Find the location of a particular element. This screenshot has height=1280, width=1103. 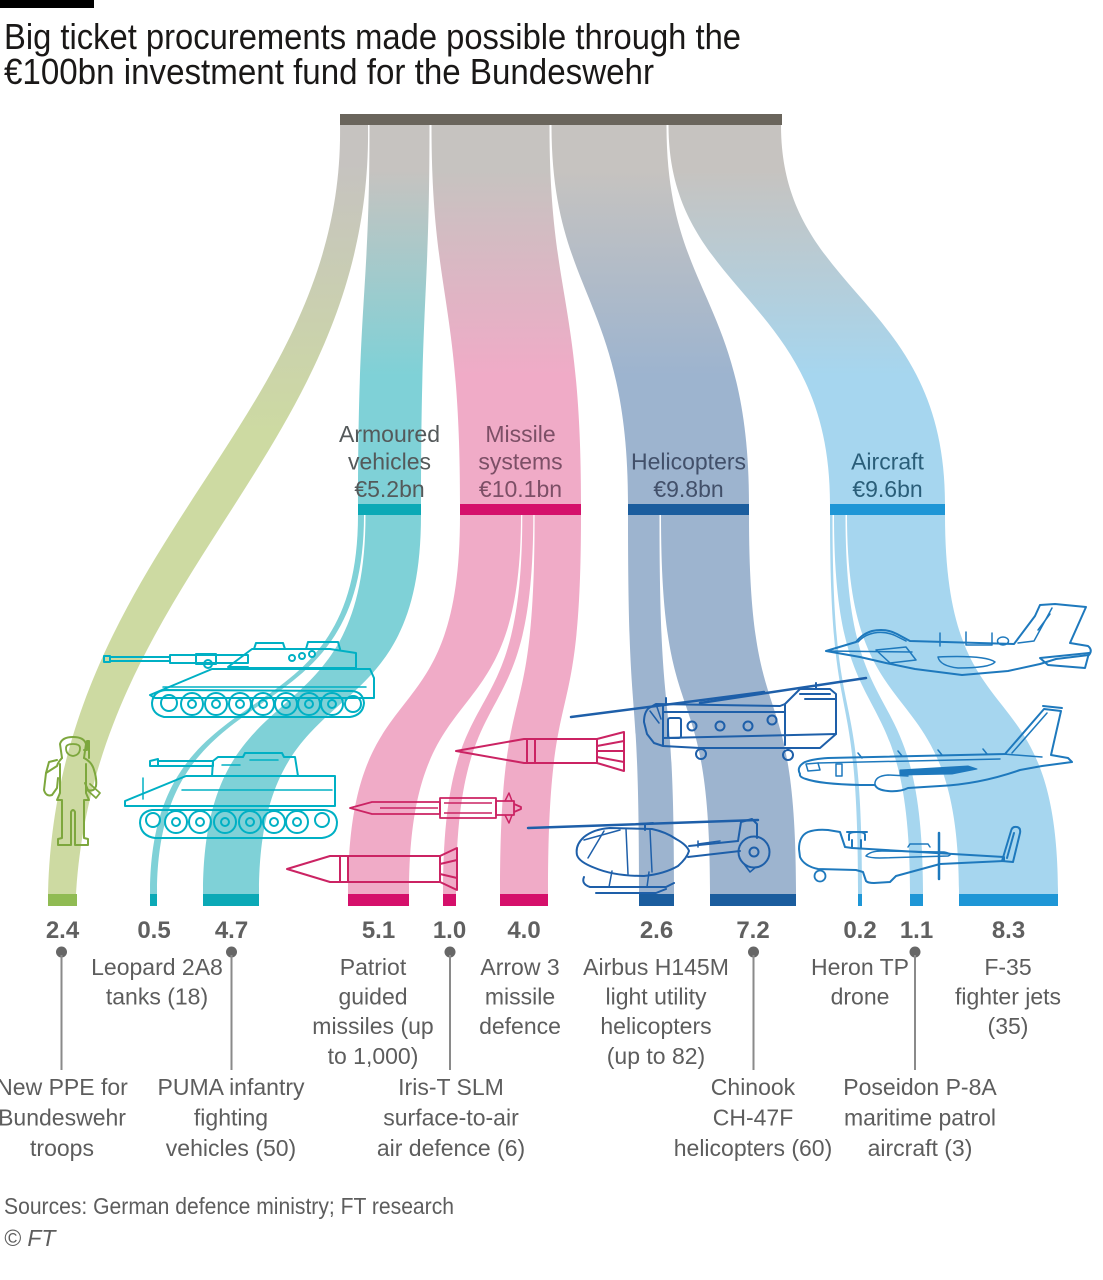

svg-text: €9.6bn is located at coordinates (887, 489).